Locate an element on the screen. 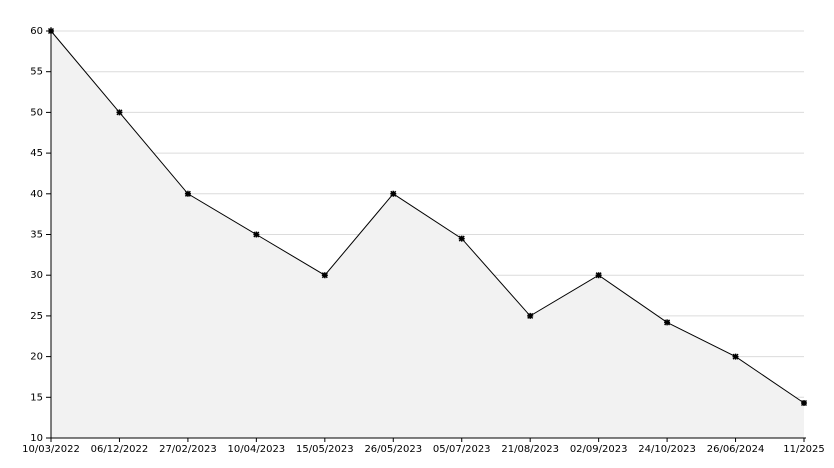 The width and height of the screenshot is (834, 468). x-tick-label: 26/05/2023 is located at coordinates (393, 449).